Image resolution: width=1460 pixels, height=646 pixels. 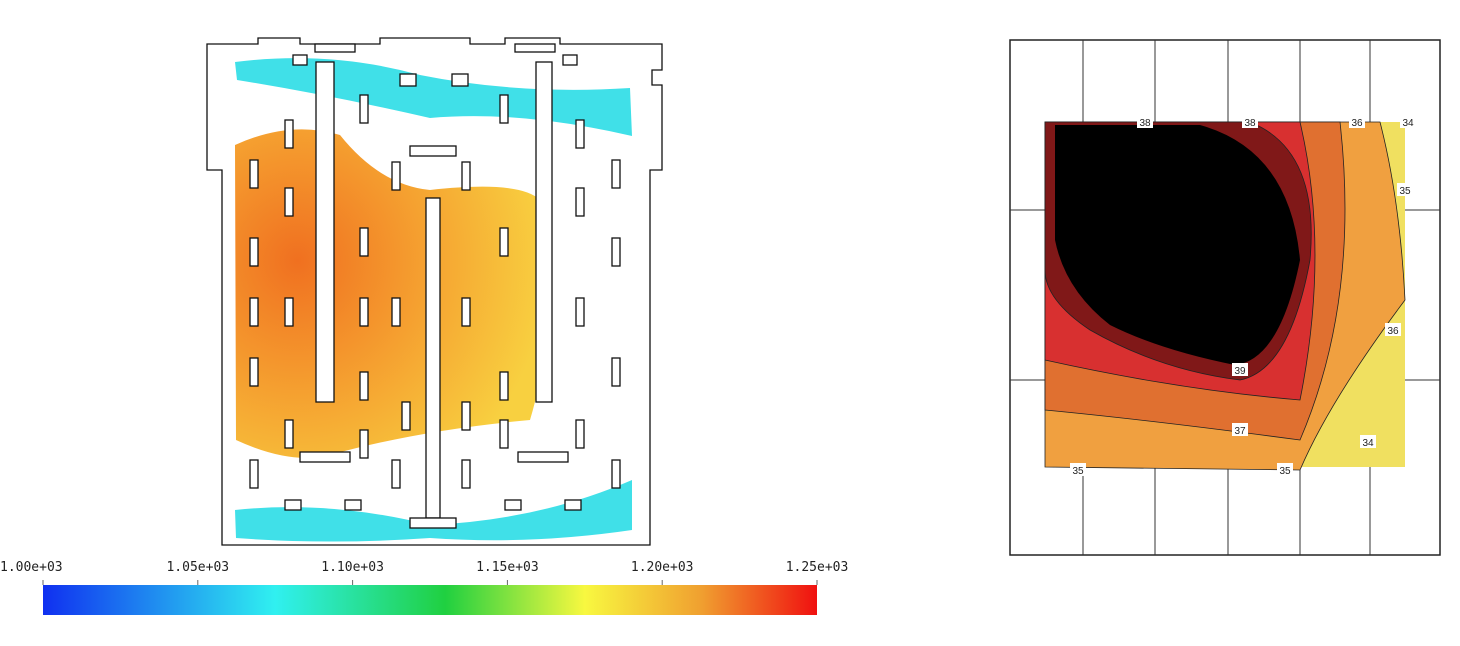 I want to click on colorbar-tick-label: 1.00e+03, so click(x=31, y=567).